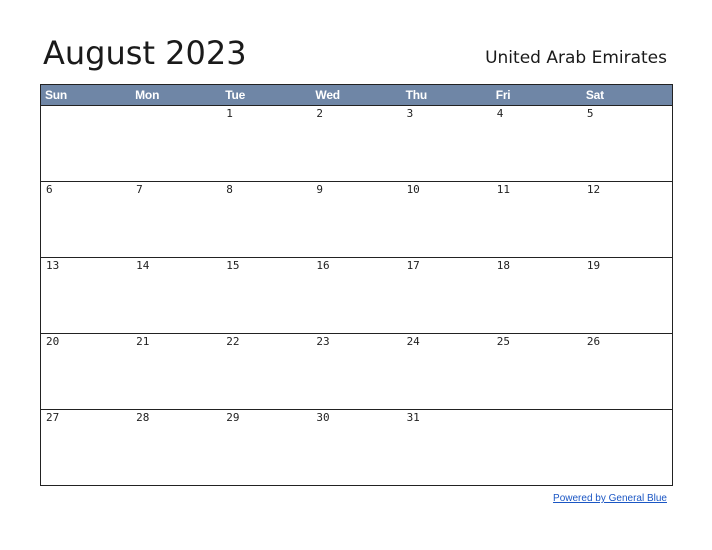 The width and height of the screenshot is (712, 550). Describe the element at coordinates (356, 220) in the screenshot. I see `week-row-2: 6 7 8 9 10 11 12` at that location.